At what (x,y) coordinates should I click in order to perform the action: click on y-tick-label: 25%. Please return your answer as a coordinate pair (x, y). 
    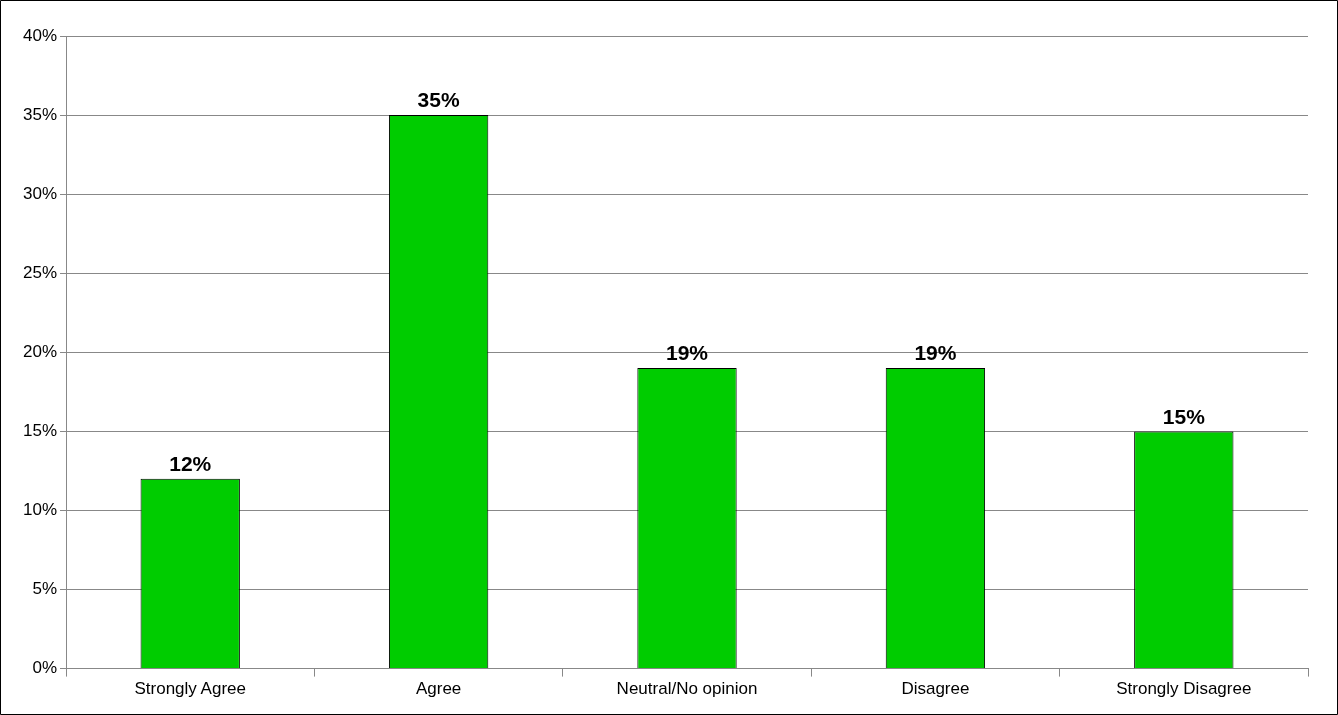
    Looking at the image, I should click on (40, 272).